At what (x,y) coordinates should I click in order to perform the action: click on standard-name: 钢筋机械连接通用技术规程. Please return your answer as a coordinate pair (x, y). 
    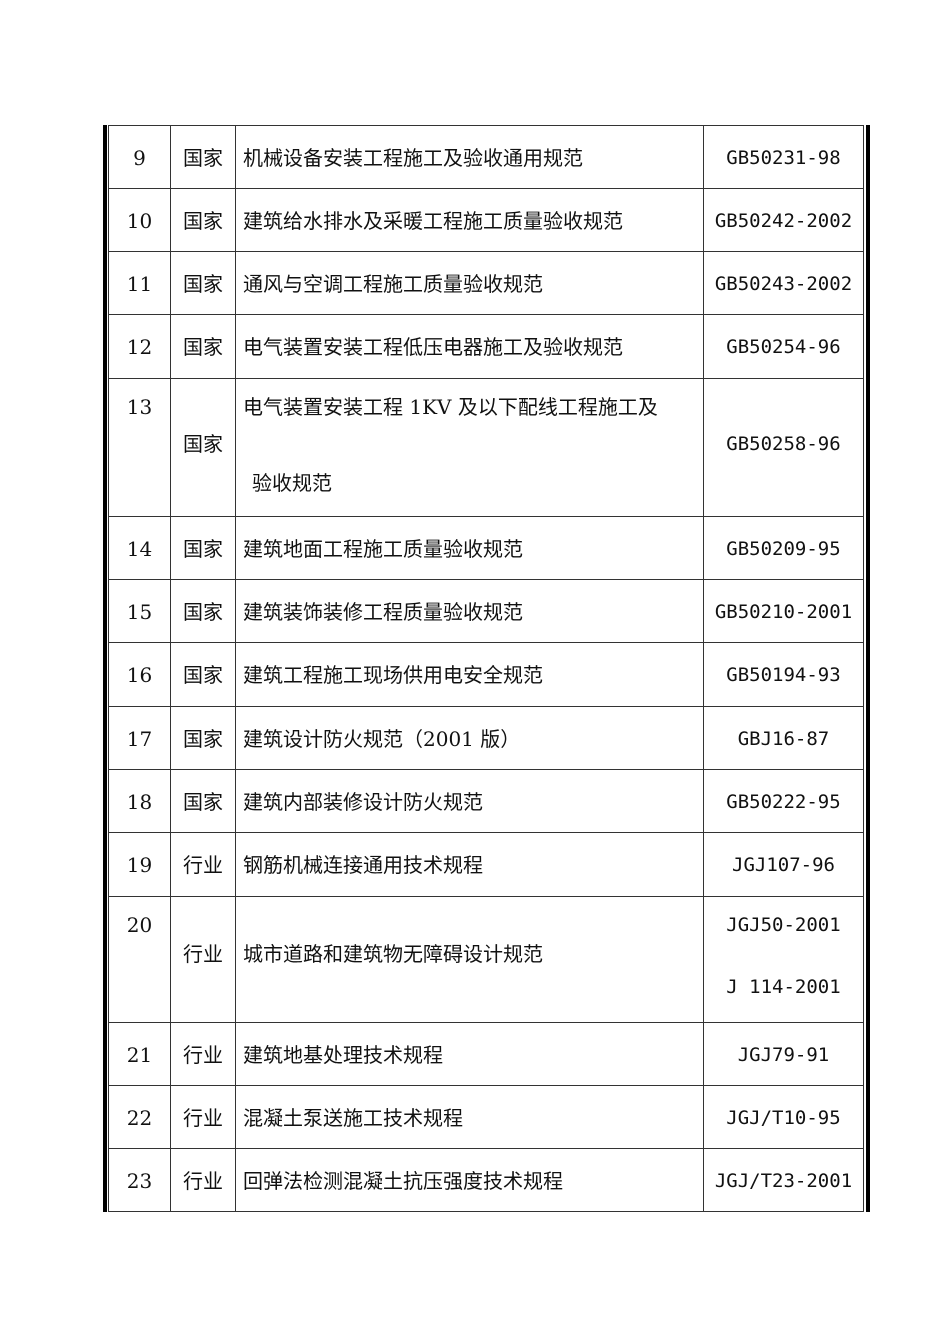
    Looking at the image, I should click on (363, 865).